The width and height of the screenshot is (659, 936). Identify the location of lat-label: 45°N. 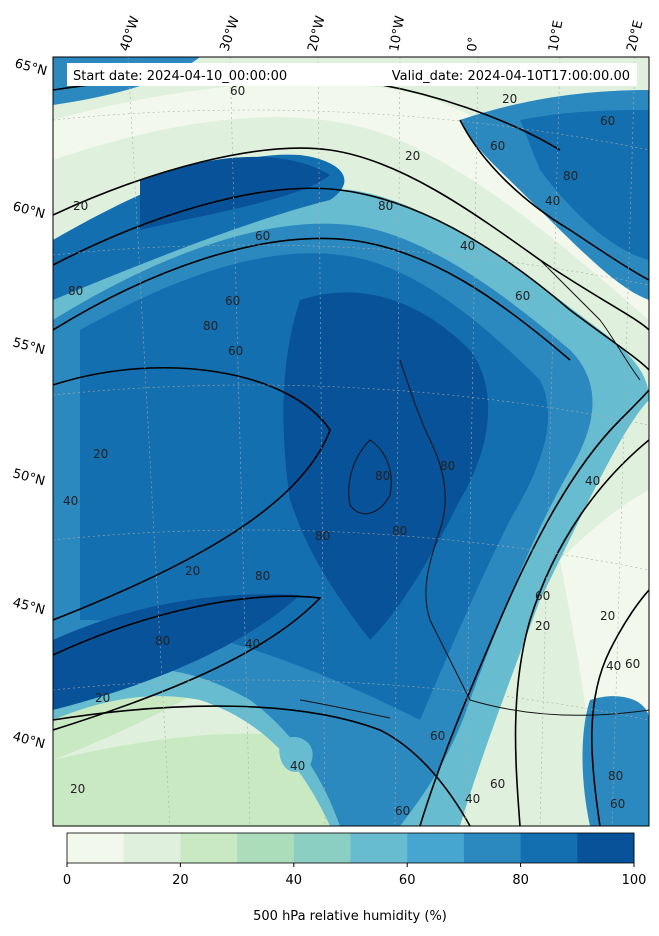
(29, 606).